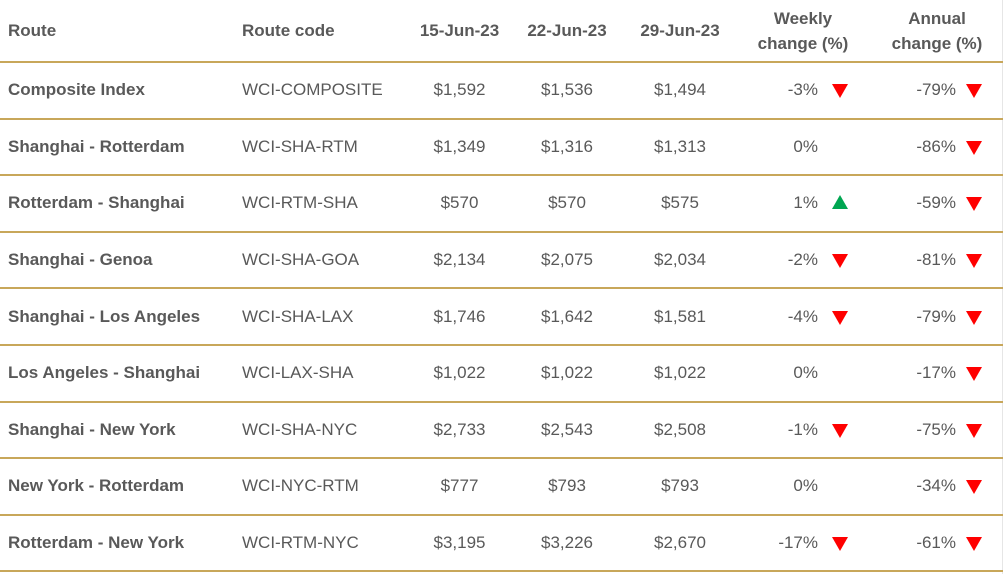 Image resolution: width=1007 pixels, height=574 pixels. I want to click on price-15-jun-23: $1,349, so click(459, 146).